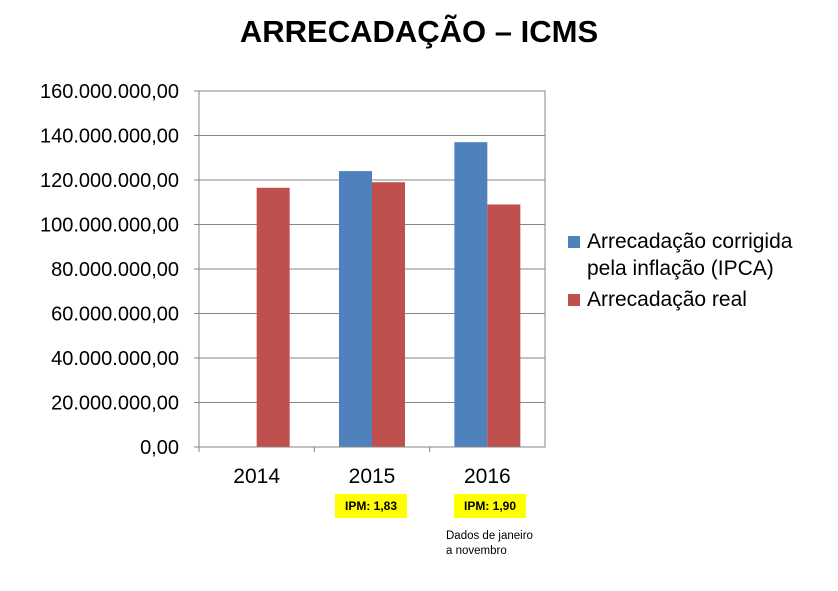 The height and width of the screenshot is (591, 838). I want to click on legend-swatch-red, so click(574, 300).